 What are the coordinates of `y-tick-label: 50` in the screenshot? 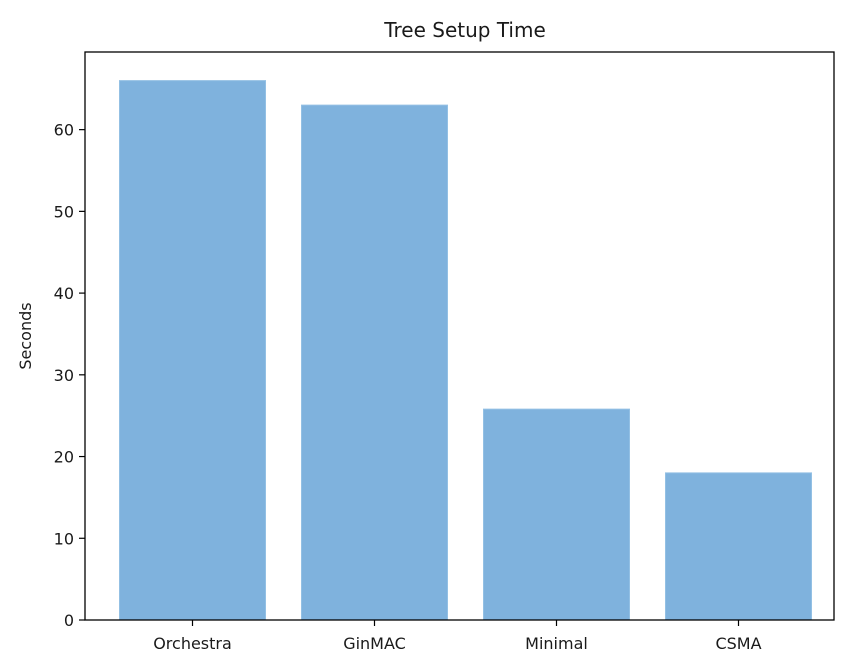 It's located at (64, 211).